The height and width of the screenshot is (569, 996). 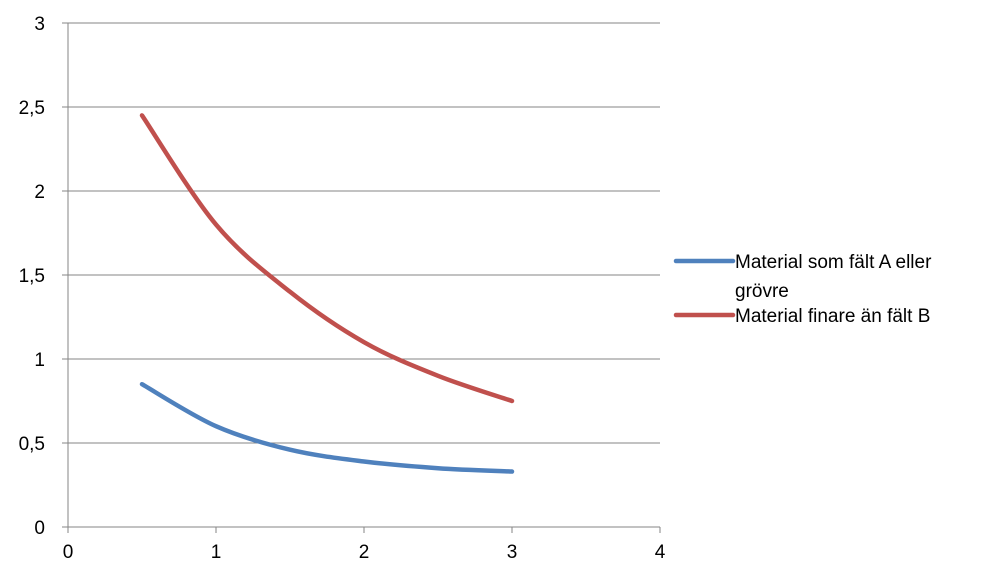 What do you see at coordinates (32, 108) in the screenshot?
I see `y-tick-label: 2,5` at bounding box center [32, 108].